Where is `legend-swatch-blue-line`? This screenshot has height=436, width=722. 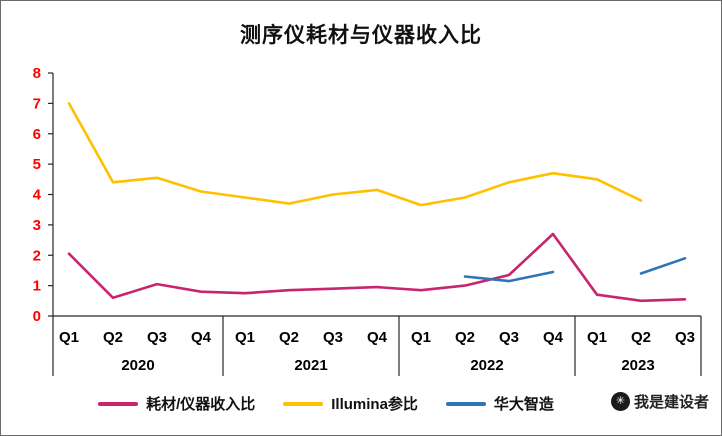 legend-swatch-blue-line is located at coordinates (465, 403).